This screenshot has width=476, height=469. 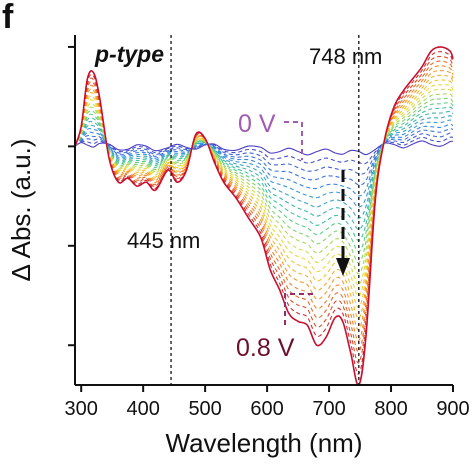 What do you see at coordinates (71, 196) in the screenshot?
I see `y-axis` at bounding box center [71, 196].